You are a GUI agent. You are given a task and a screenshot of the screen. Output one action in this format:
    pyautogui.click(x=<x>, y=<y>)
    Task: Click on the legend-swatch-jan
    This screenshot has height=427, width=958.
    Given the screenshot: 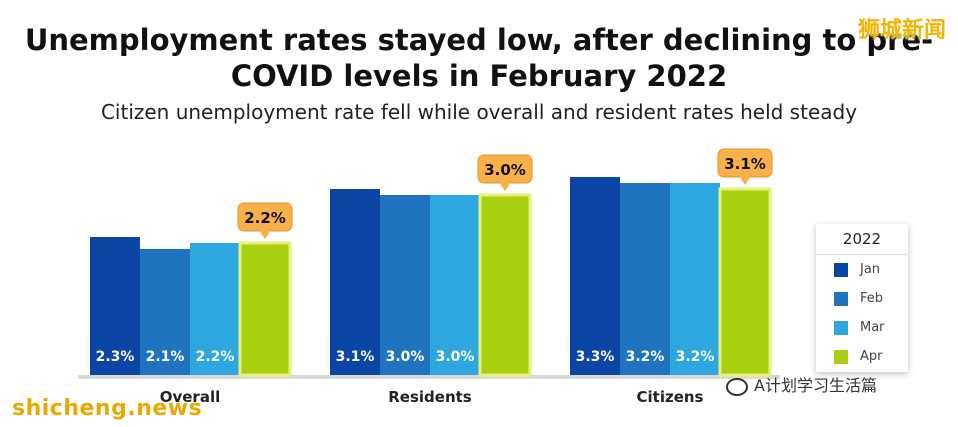 What is the action you would take?
    pyautogui.click(x=841, y=269)
    